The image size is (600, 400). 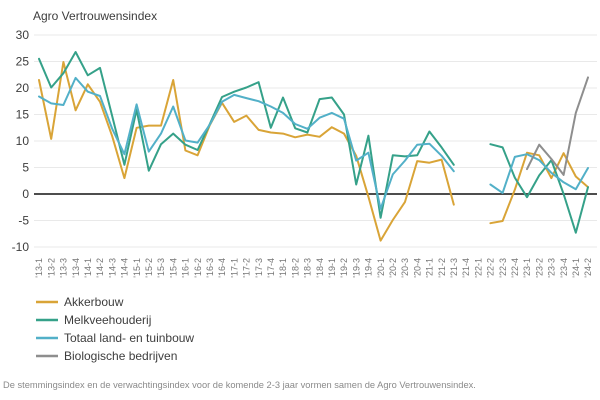 I want to click on svg-text: '24-1, so click(x=576, y=268).